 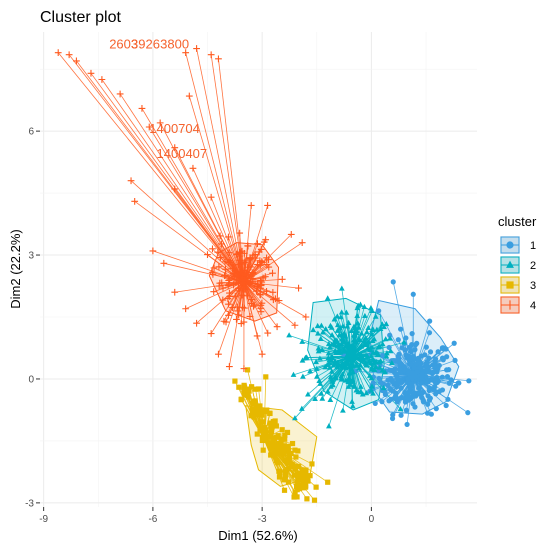 I want to click on point-annotation: 1400407, so click(x=182, y=153).